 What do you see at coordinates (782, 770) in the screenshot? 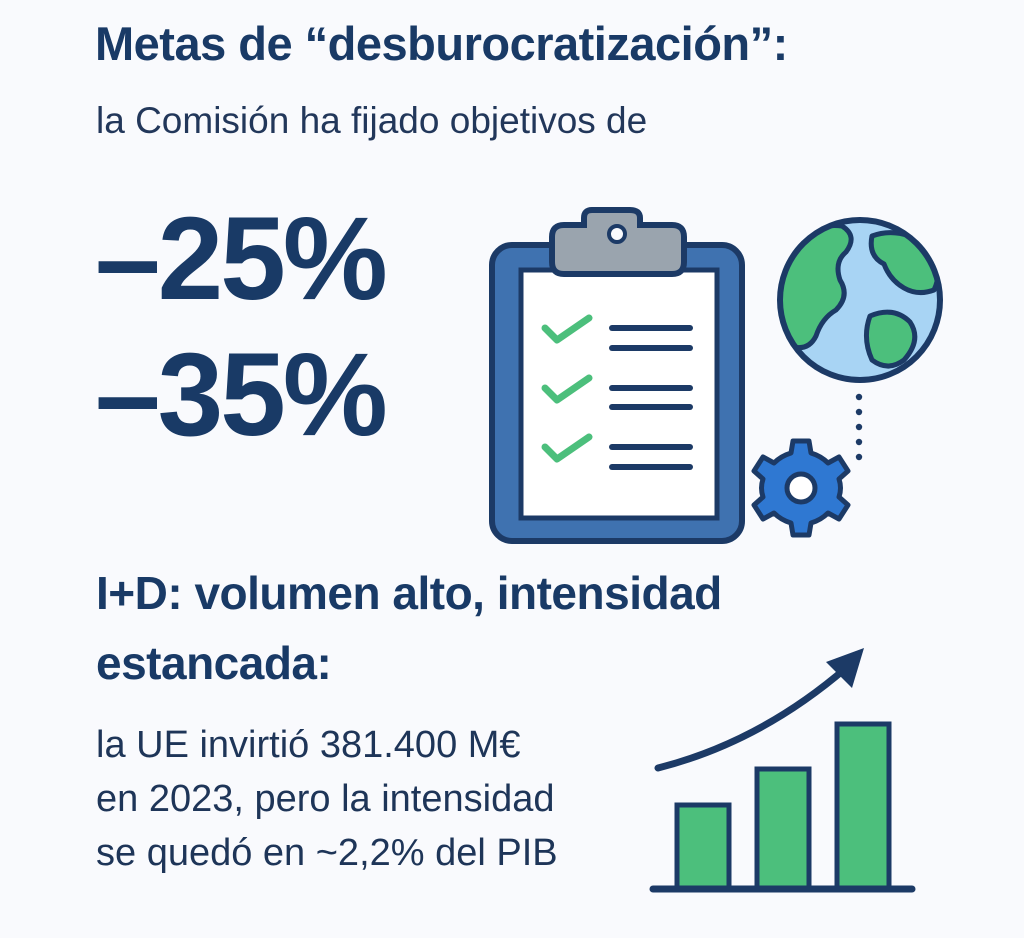
I see `rising-bar-chart-icon` at bounding box center [782, 770].